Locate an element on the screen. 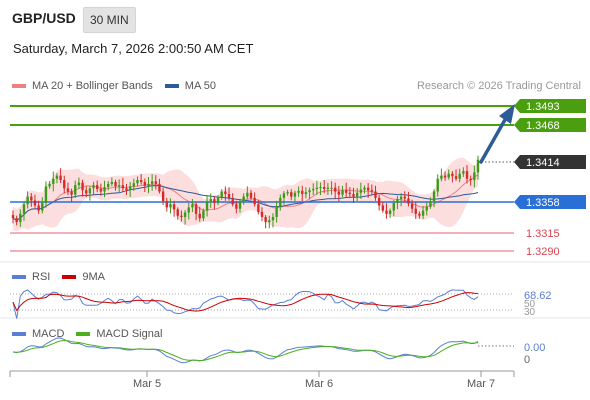  rsi-value: 68.62 is located at coordinates (538, 296).